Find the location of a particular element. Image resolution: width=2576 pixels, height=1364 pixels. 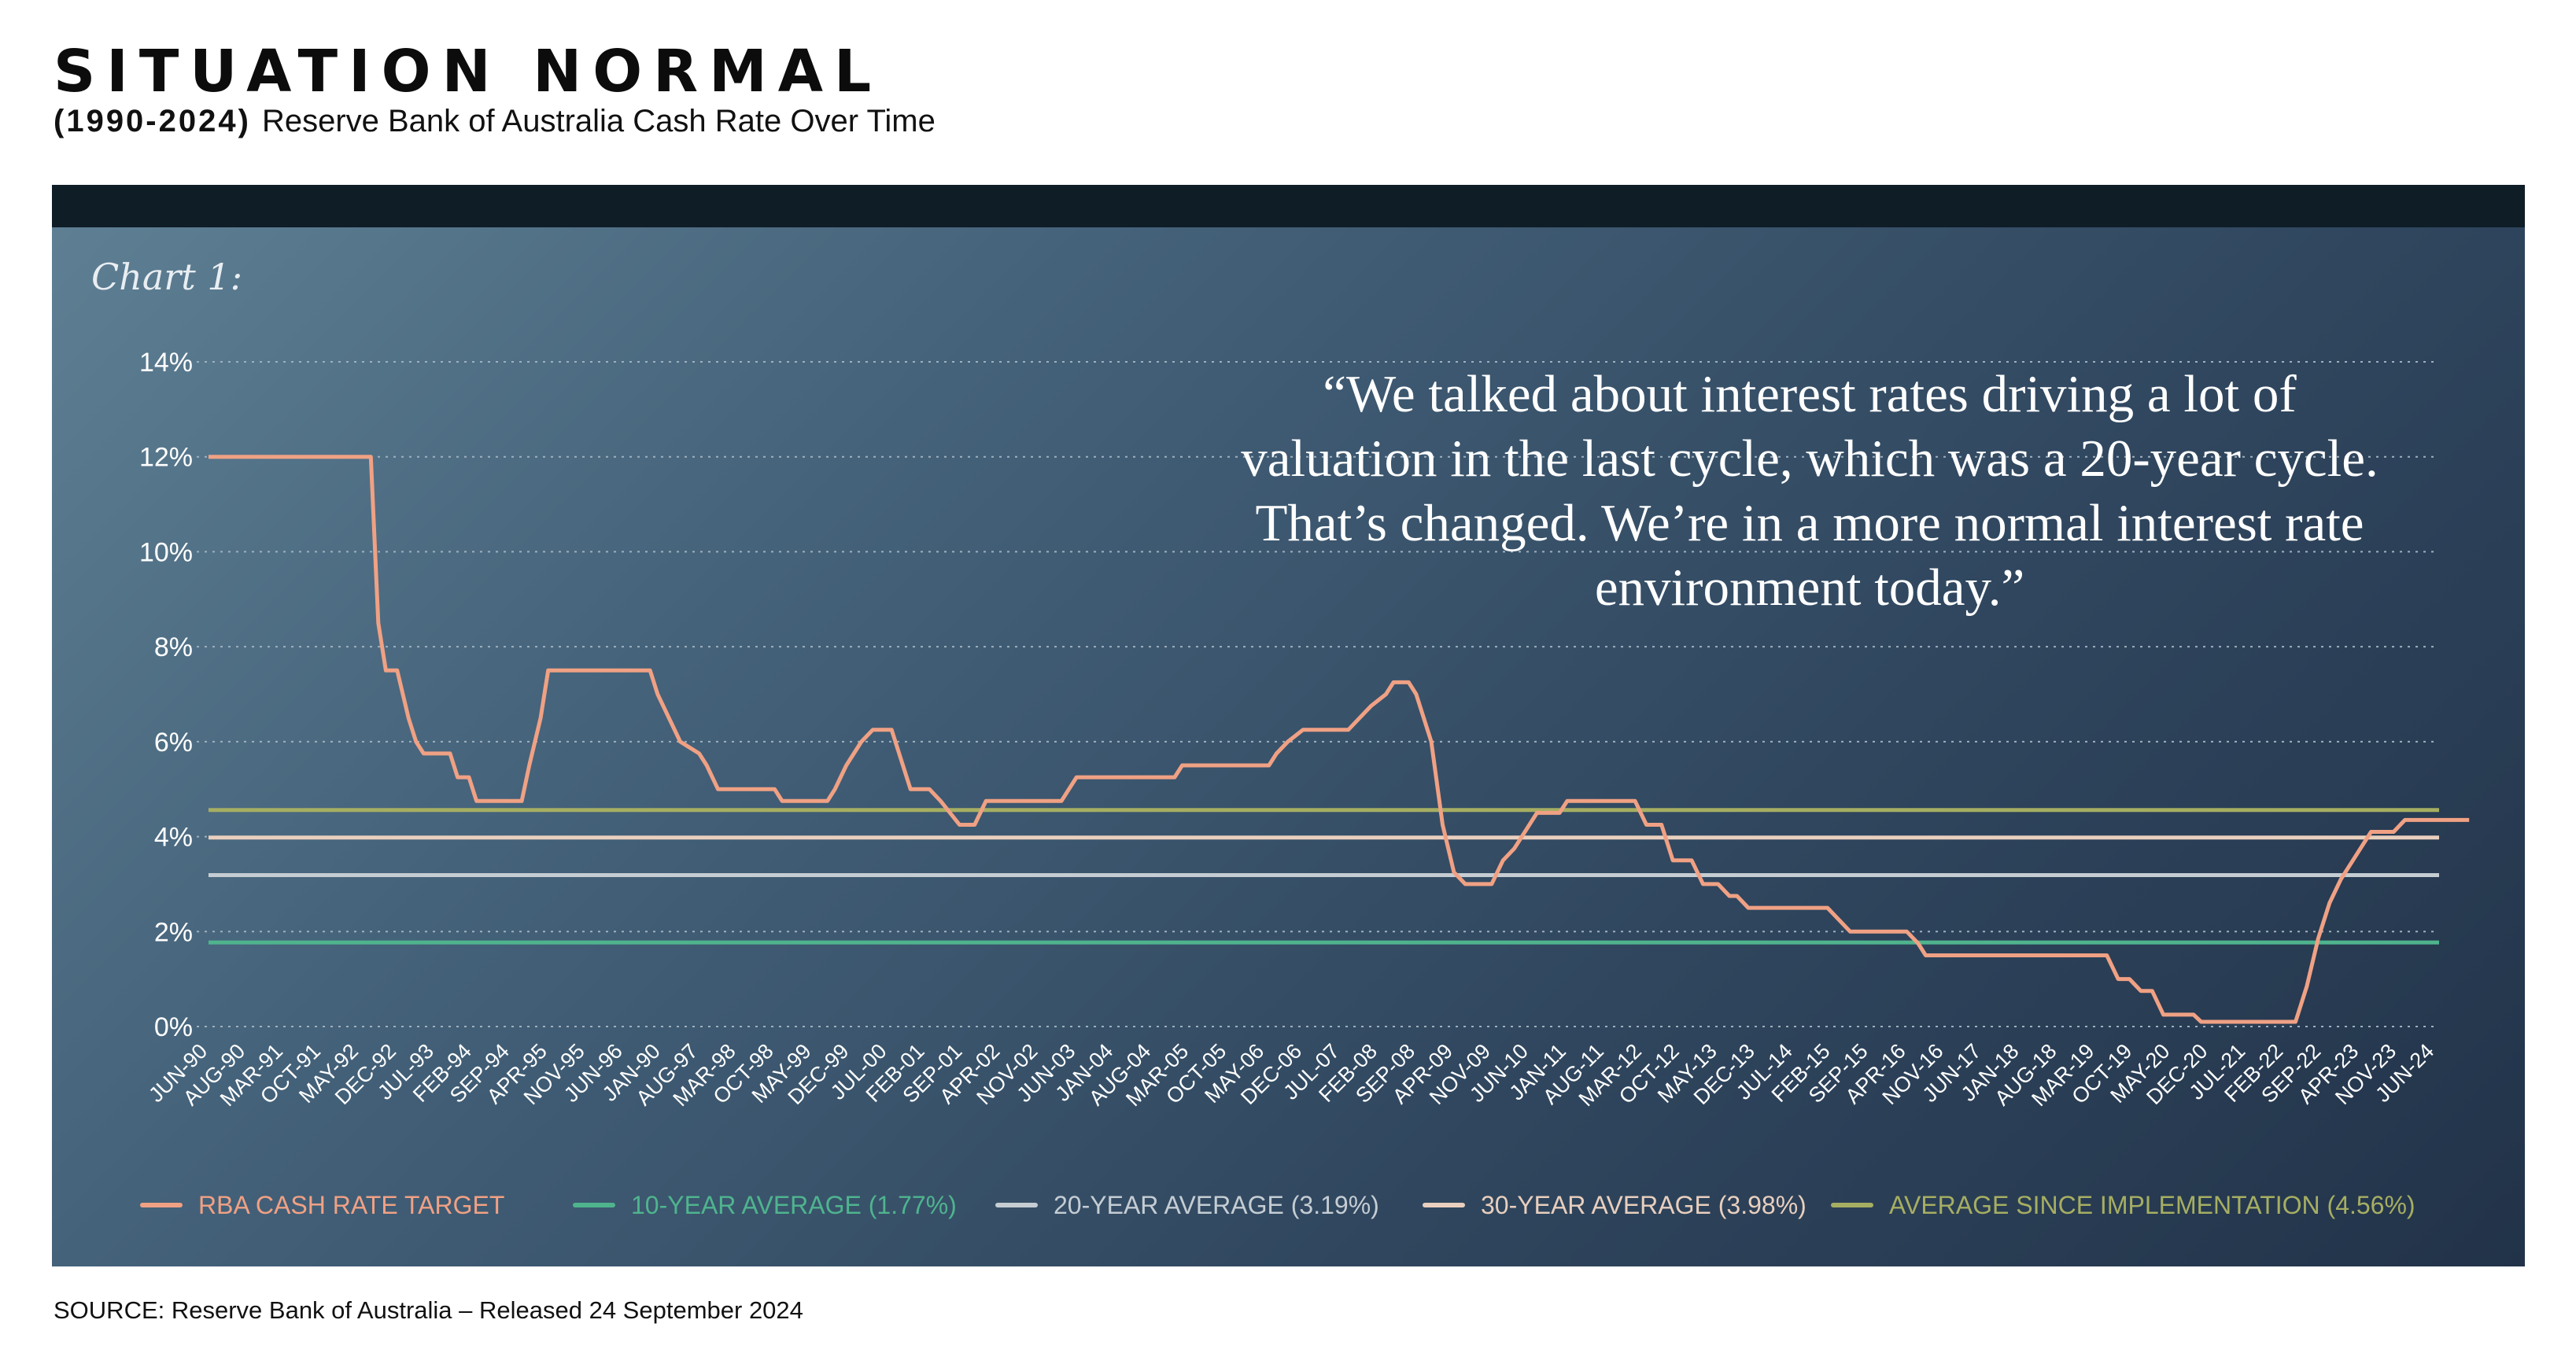

panel-top-bar is located at coordinates (1288, 206).